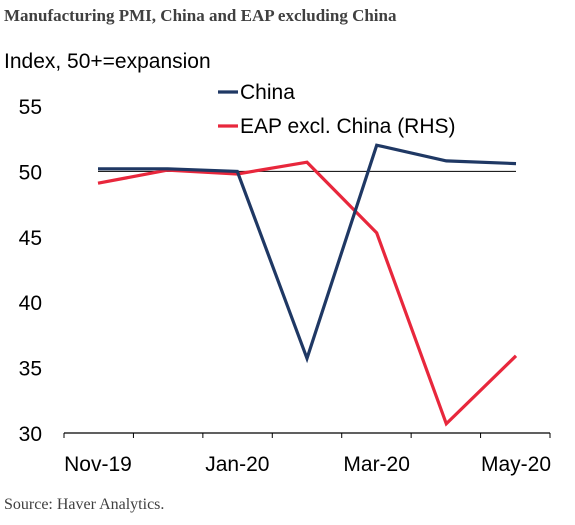 The image size is (575, 525). What do you see at coordinates (30, 172) in the screenshot?
I see `y-tick-label: 50` at bounding box center [30, 172].